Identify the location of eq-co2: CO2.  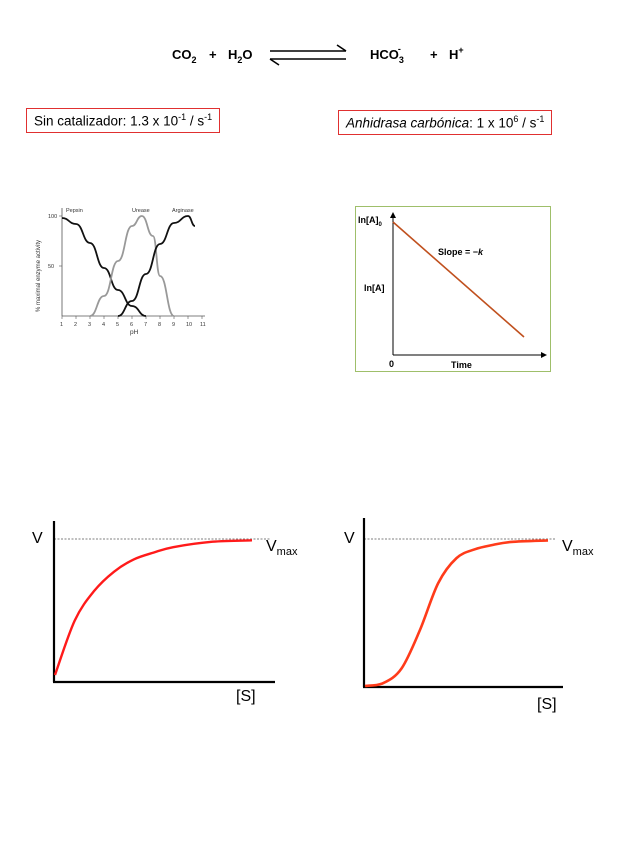
(184, 56).